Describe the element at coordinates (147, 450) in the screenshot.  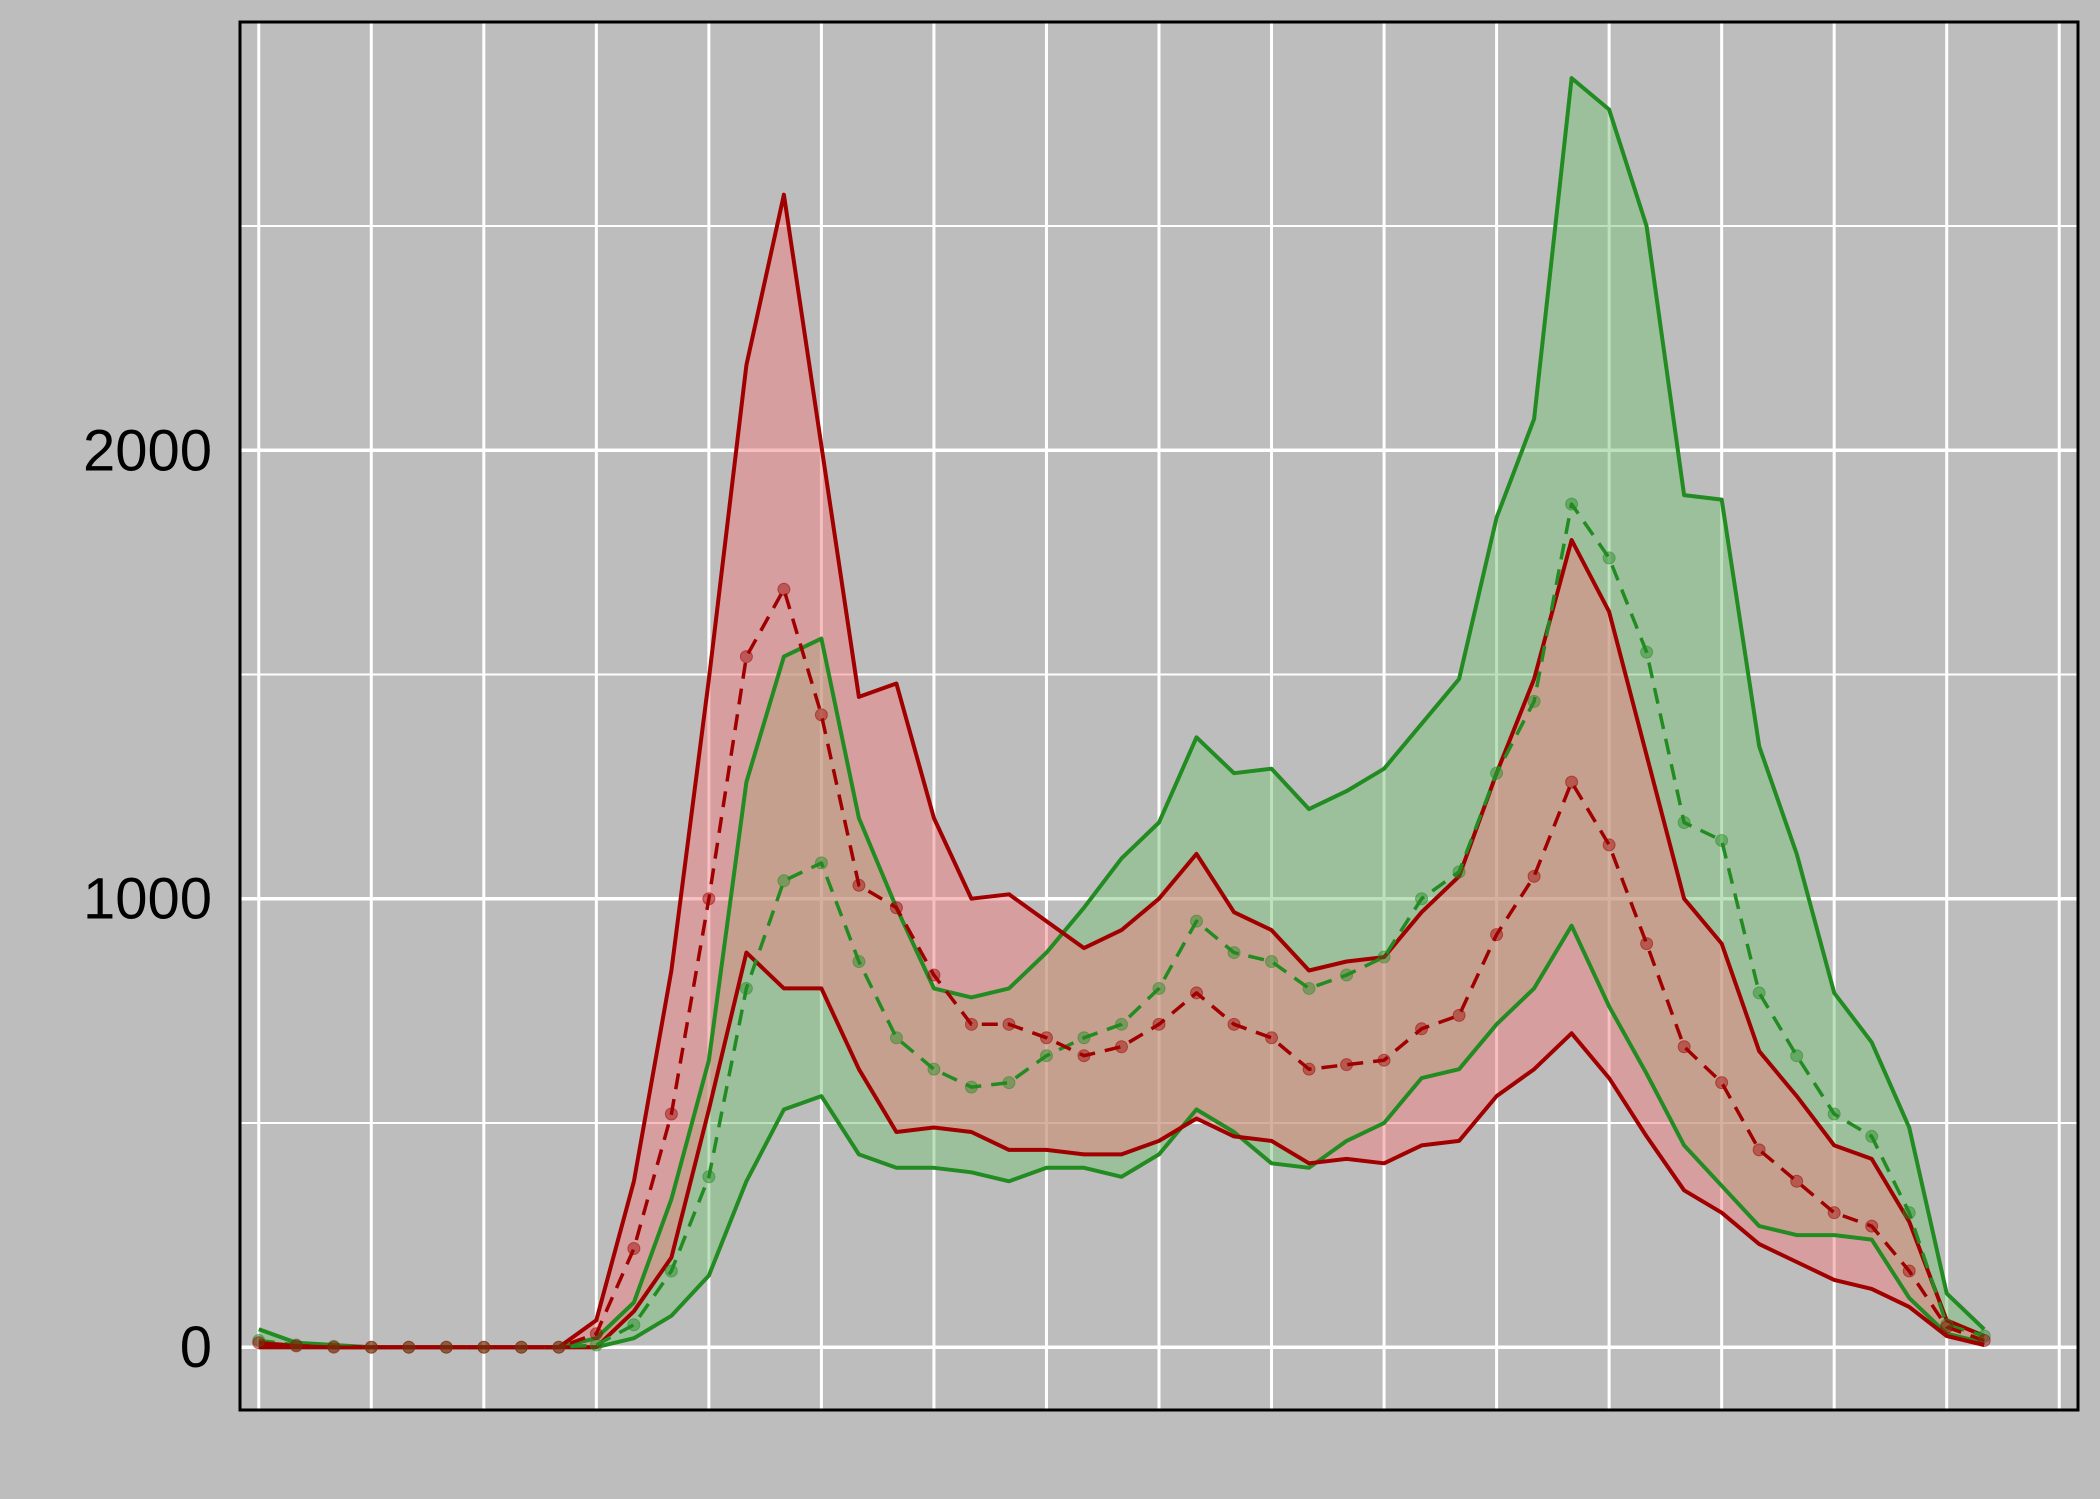
I see `y-tick-label: 2000` at that location.